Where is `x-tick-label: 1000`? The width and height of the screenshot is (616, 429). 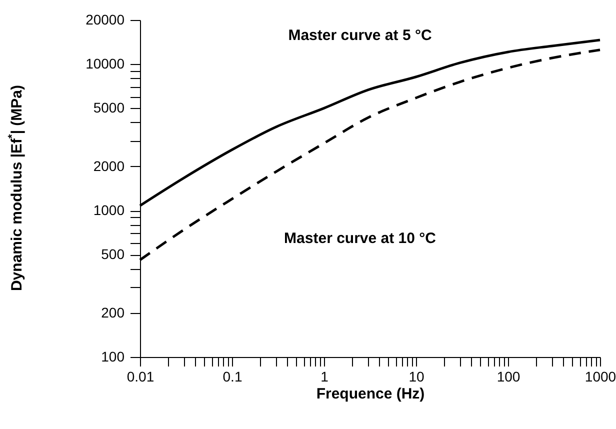 x-tick-label: 1000 is located at coordinates (600, 376).